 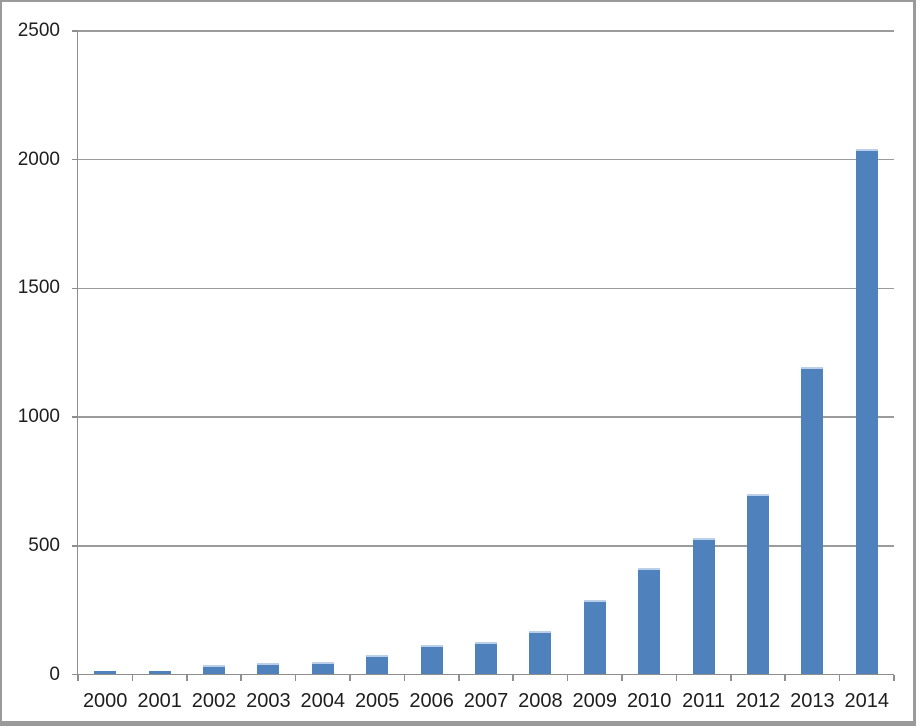 What do you see at coordinates (595, 701) in the screenshot?
I see `x-axis-label: 2009` at bounding box center [595, 701].